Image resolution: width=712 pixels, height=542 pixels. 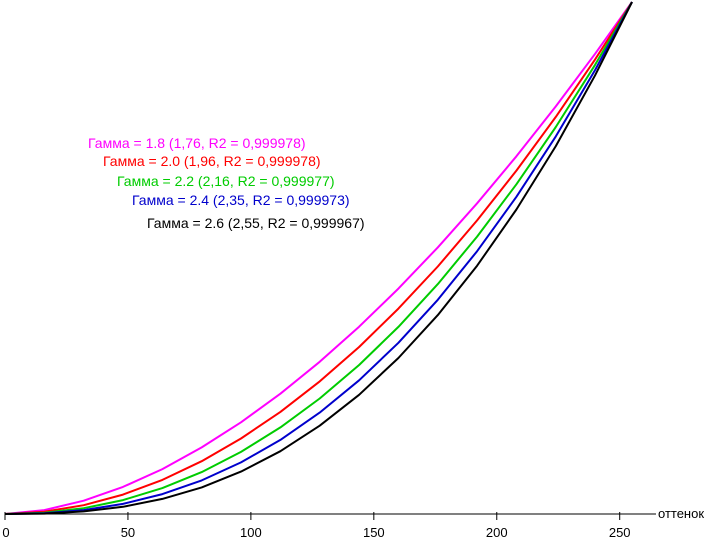 I want to click on x-tick-label: 50, so click(x=128, y=532).